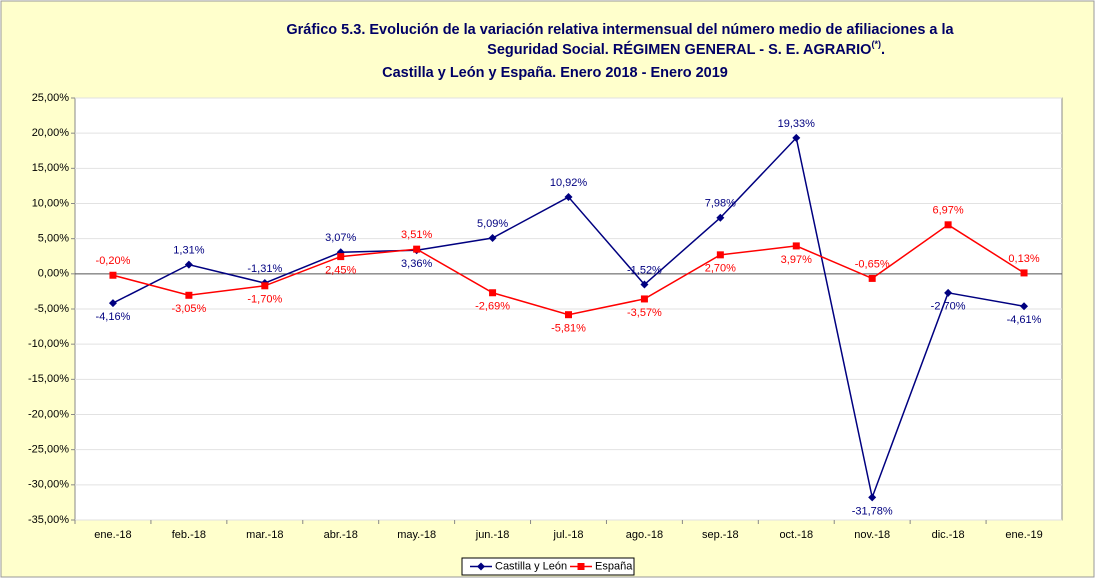 This screenshot has width=1095, height=578. Describe the element at coordinates (48, 414) in the screenshot. I see `y-tick-label: -20,00%` at that location.